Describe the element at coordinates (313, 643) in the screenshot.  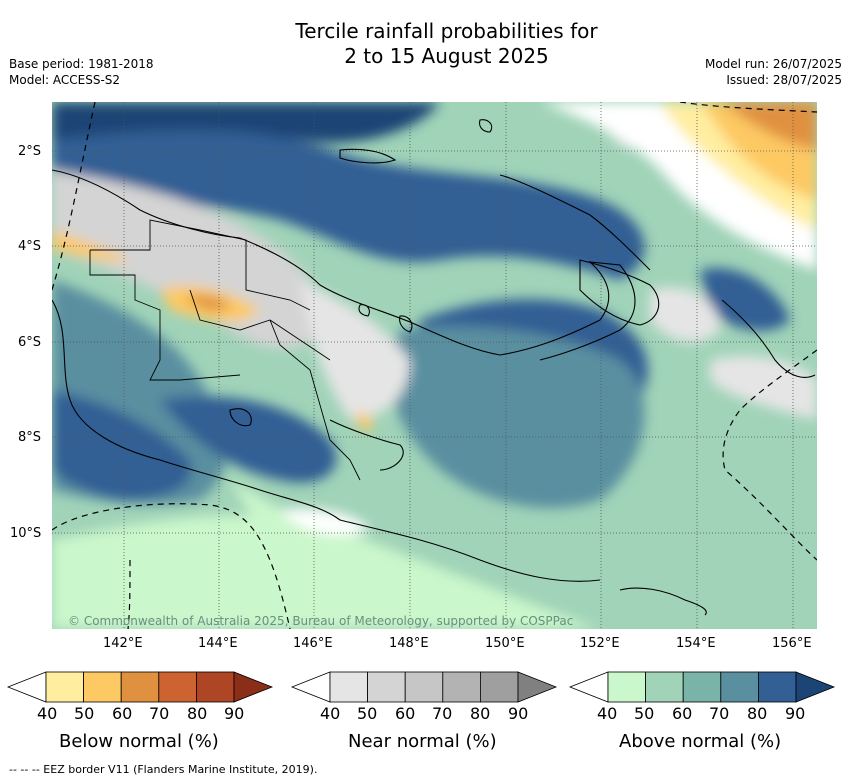
I see `lon-label: 146°E` at that location.